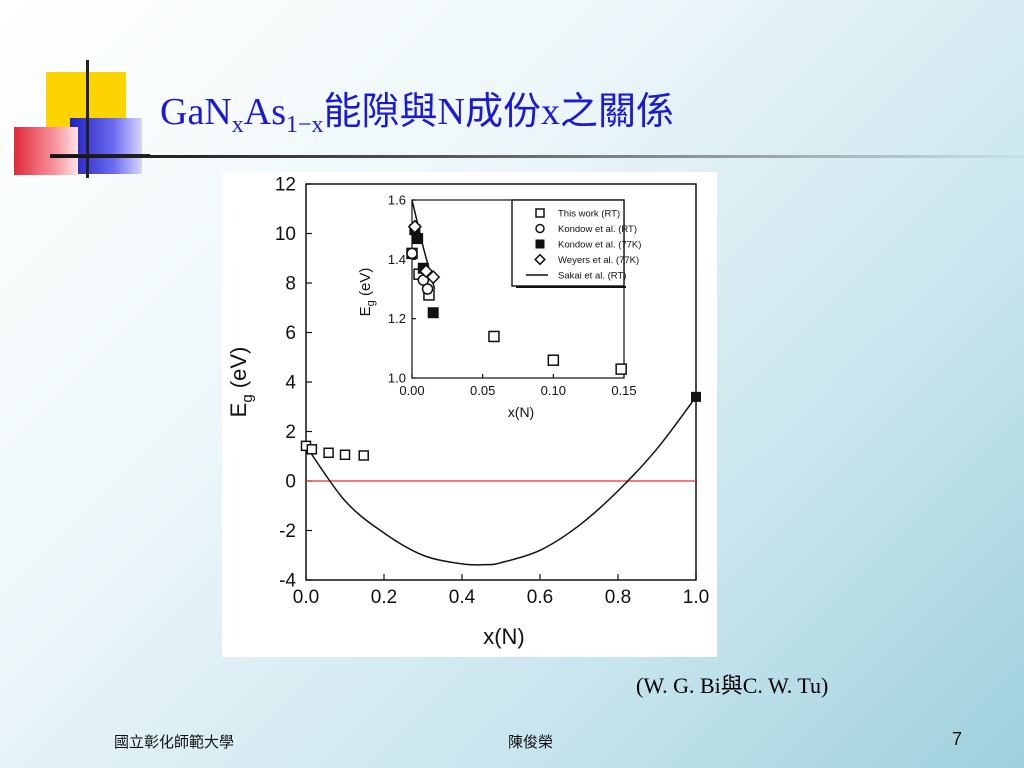 The height and width of the screenshot is (768, 1024). I want to click on title-part-gan: GaN, so click(196, 112).